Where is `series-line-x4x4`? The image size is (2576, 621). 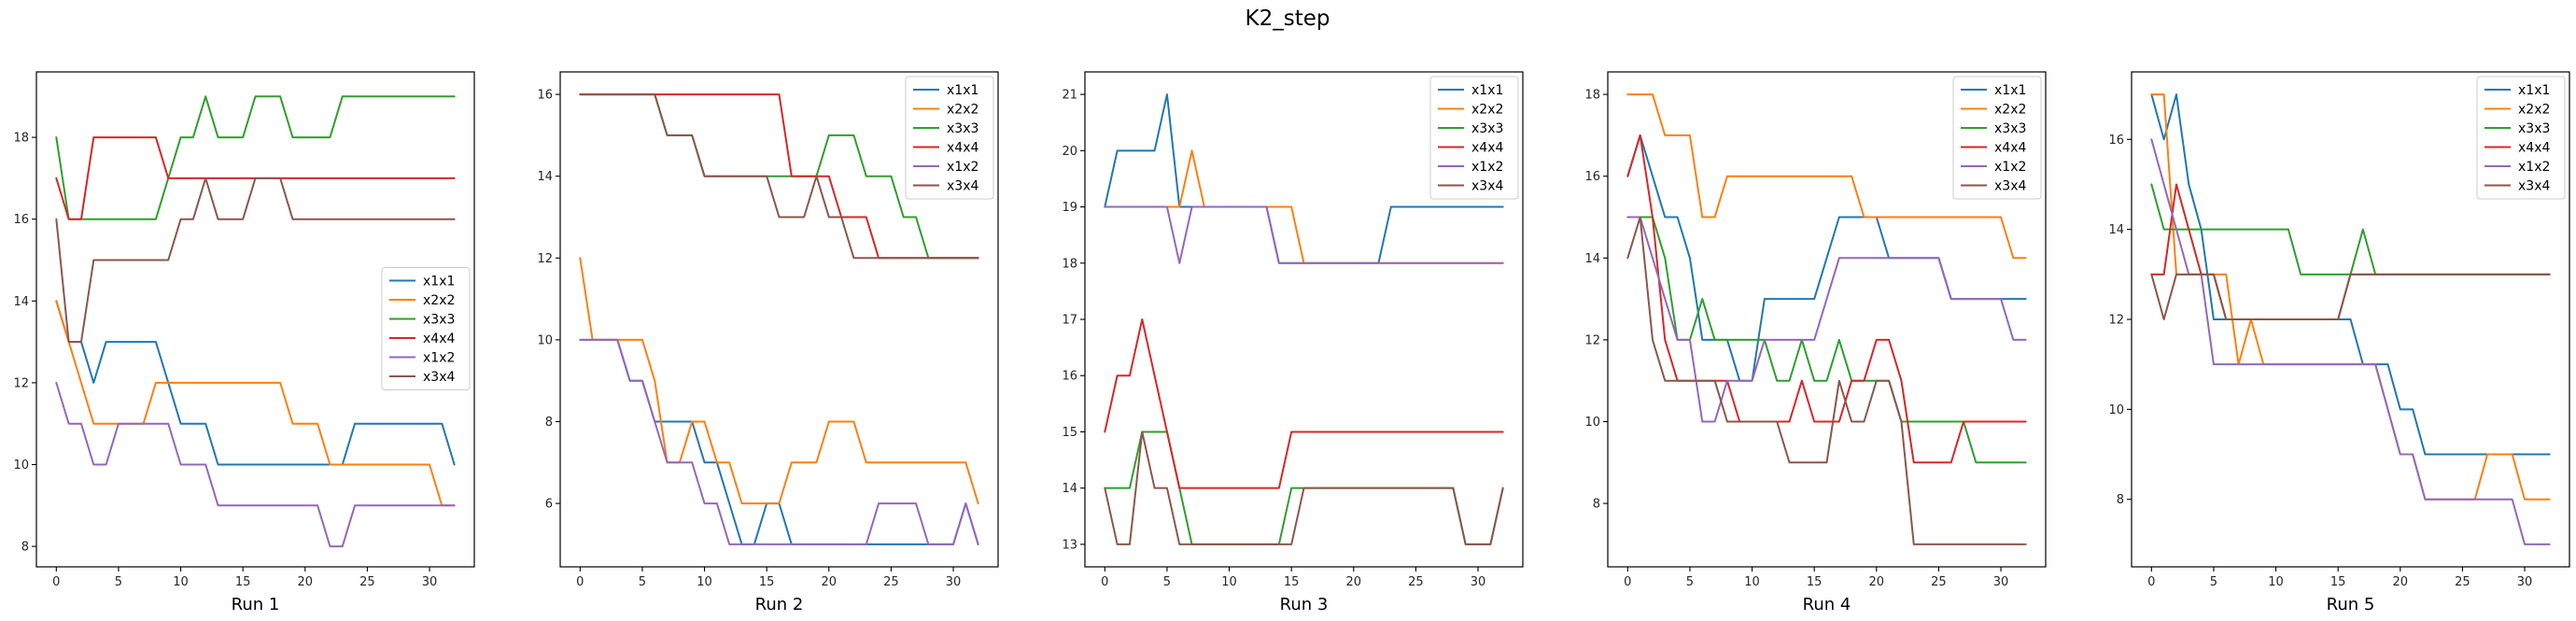
series-line-x4x4 is located at coordinates (1304, 404).